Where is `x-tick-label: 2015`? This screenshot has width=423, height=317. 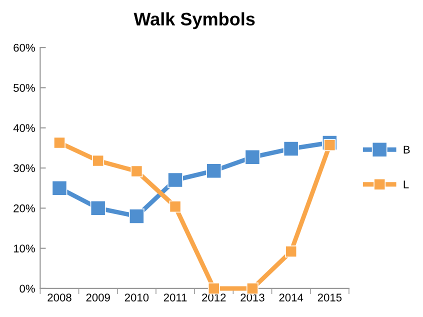 x-tick-label: 2015 is located at coordinates (330, 298).